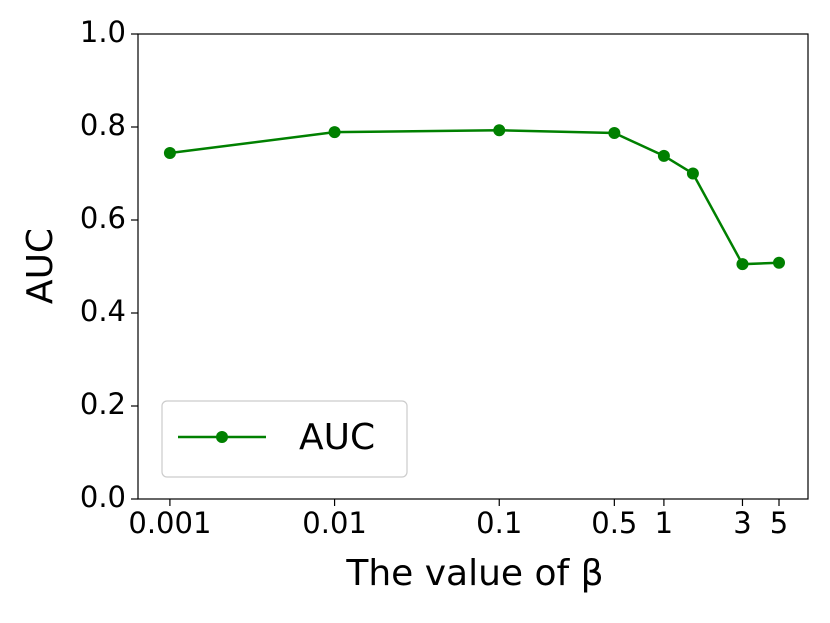  I want to click on y-tick-label: 0.0, so click(103, 497).